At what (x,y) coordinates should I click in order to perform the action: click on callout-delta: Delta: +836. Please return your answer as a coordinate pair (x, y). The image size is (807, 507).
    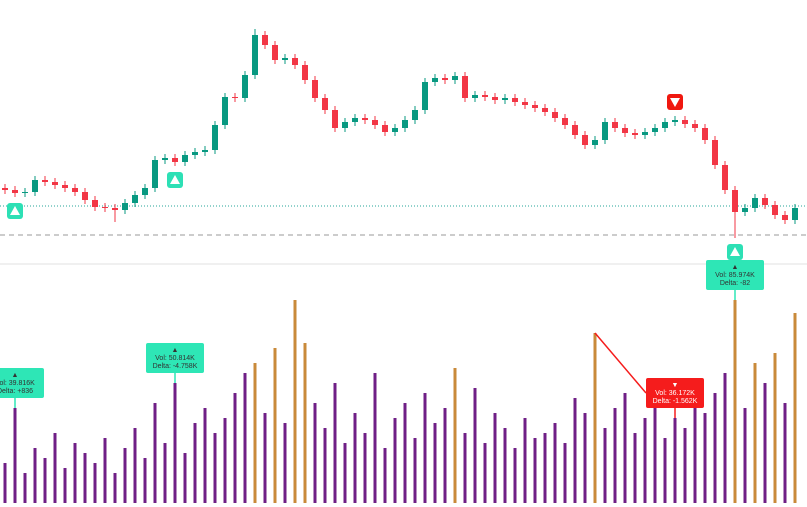
    Looking at the image, I should click on (16, 391).